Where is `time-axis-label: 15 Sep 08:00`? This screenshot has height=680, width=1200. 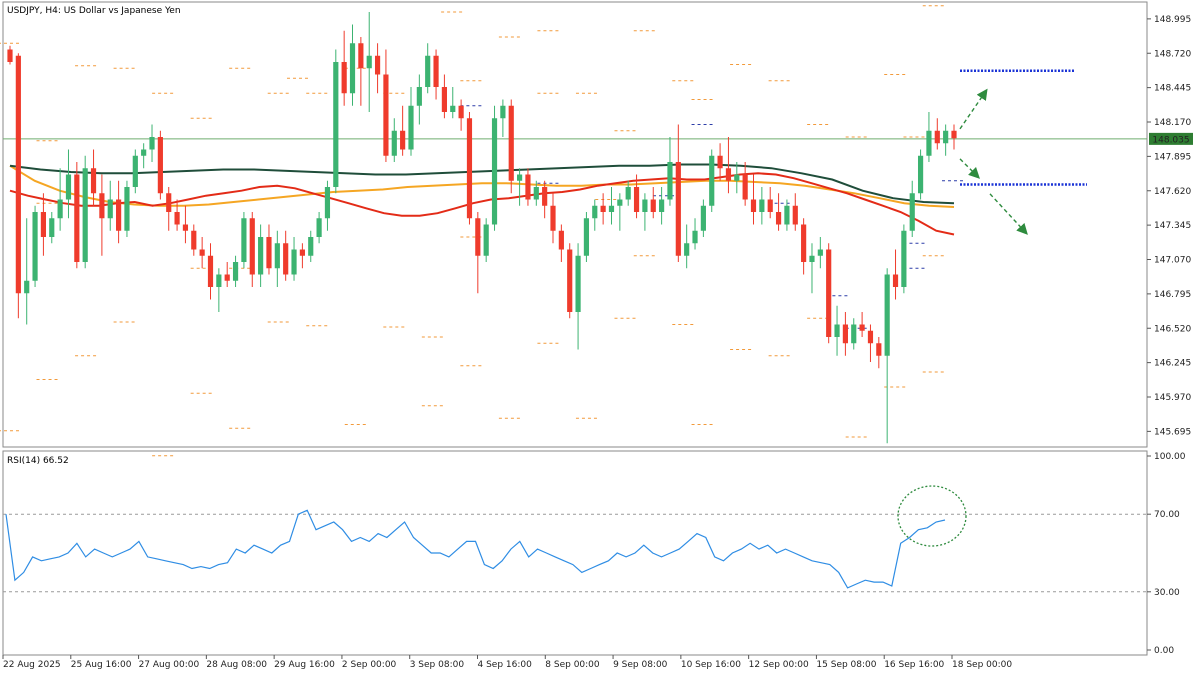
time-axis-label: 15 Sep 08:00 is located at coordinates (846, 665).